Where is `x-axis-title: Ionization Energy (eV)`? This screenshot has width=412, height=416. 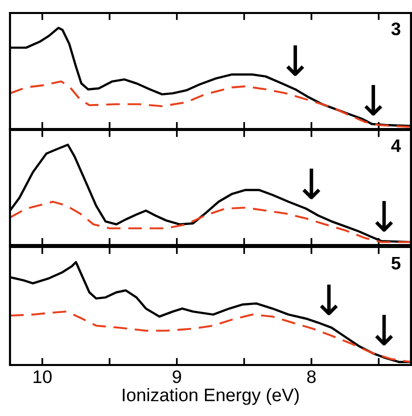
x-axis-title: Ionization Energy (eV) is located at coordinates (210, 396).